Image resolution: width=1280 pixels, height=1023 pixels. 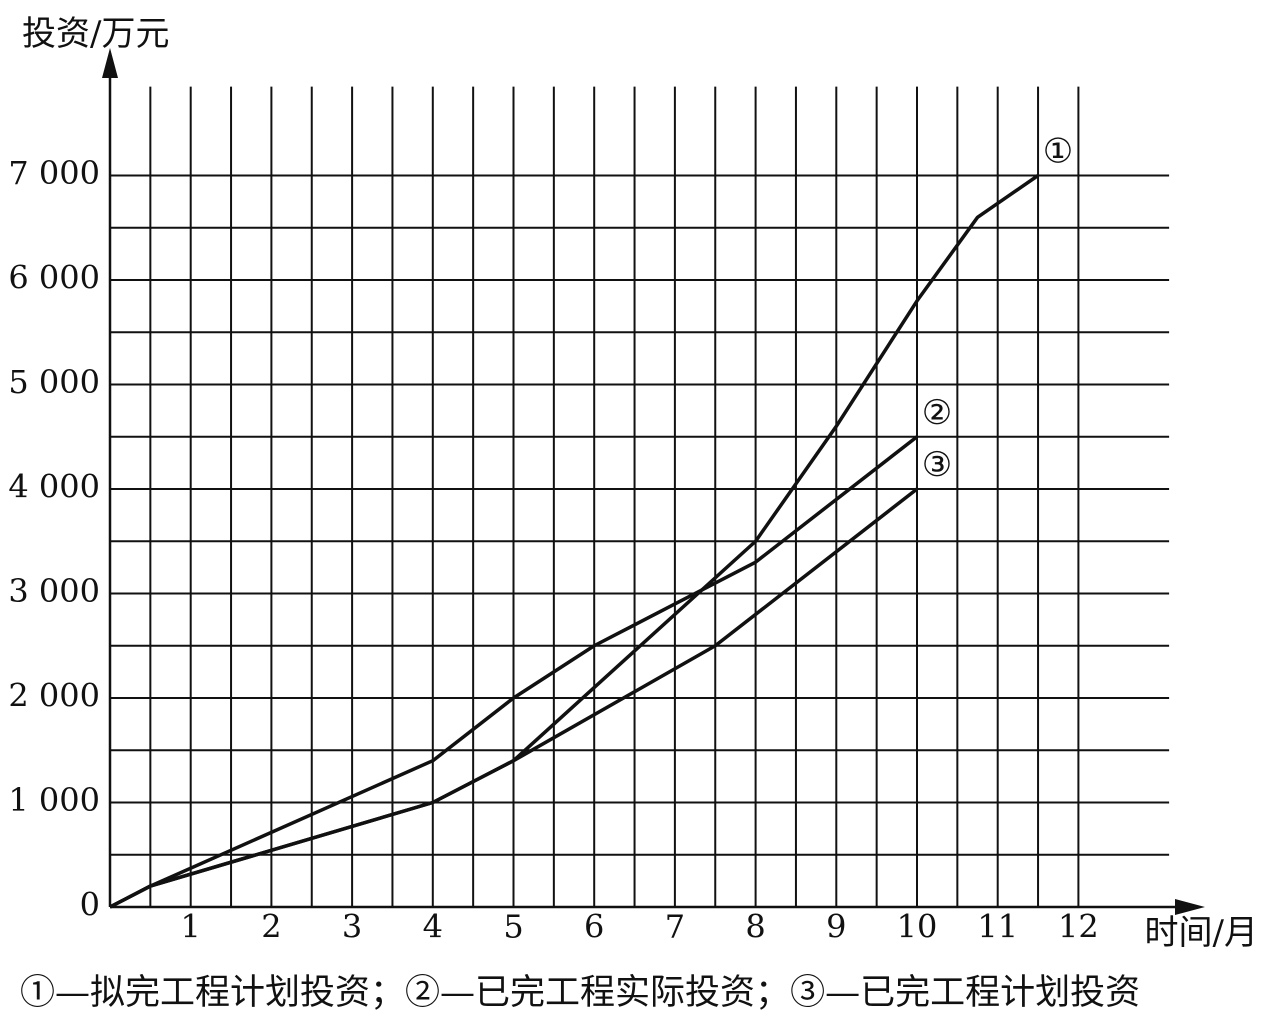 I want to click on y-tick-label: 0, so click(x=90, y=905).